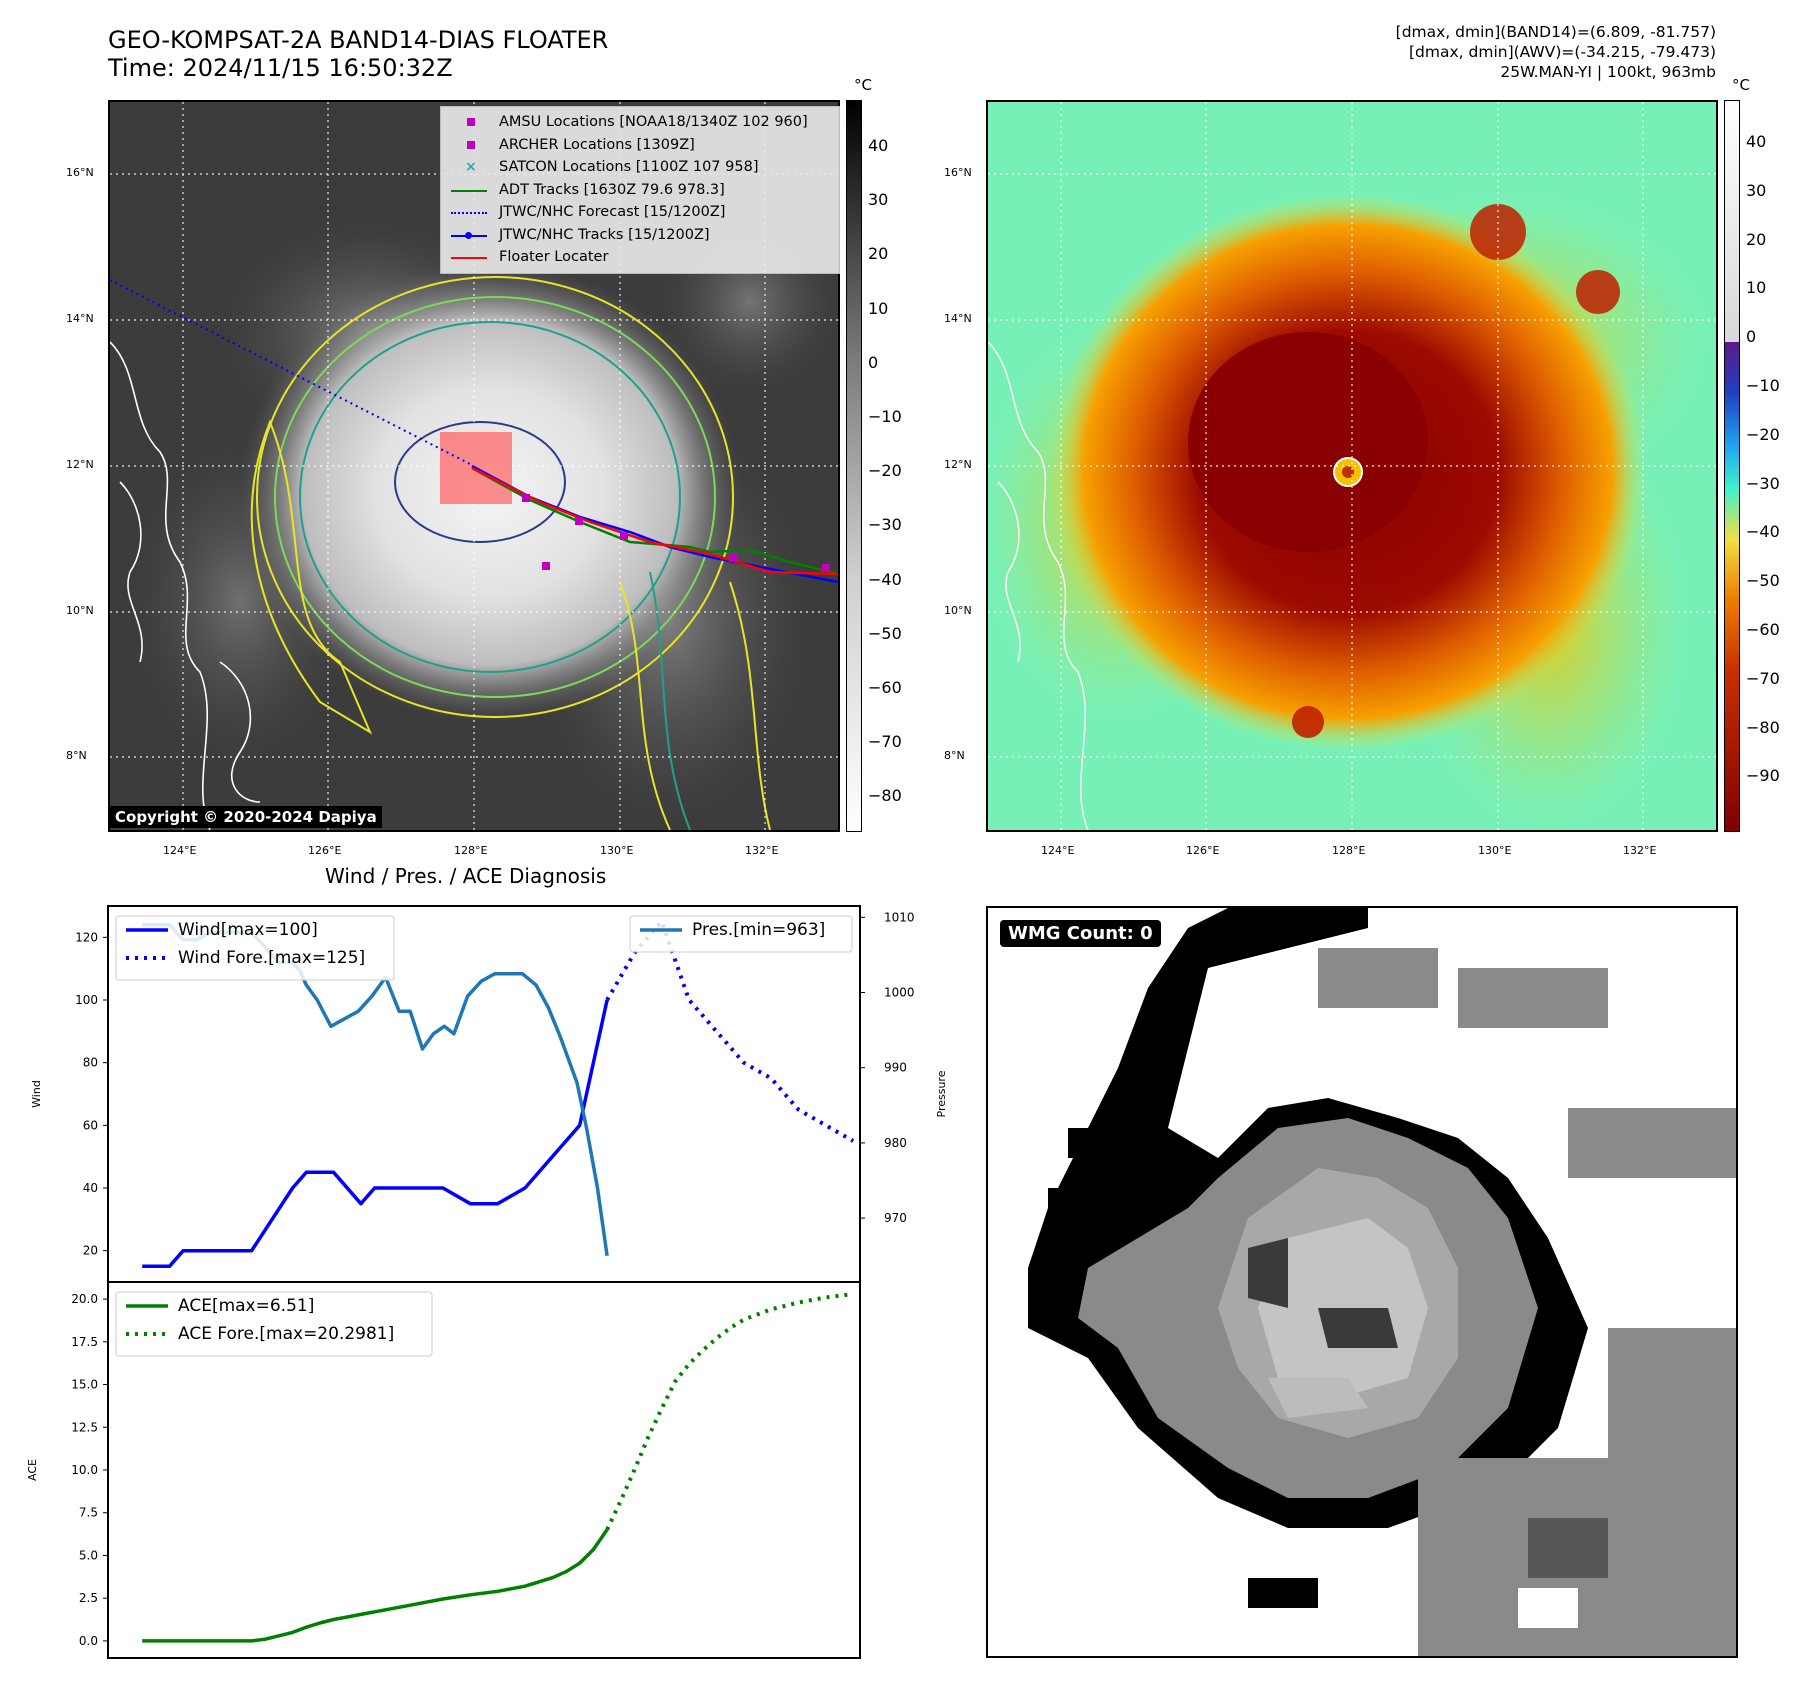 The width and height of the screenshot is (1801, 1690). I want to click on pressure-ytick-label: 1000, so click(899, 992).